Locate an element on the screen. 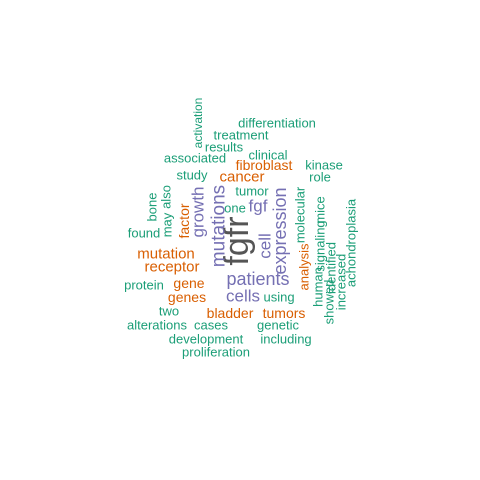 Image resolution: width=480 pixels, height=480 pixels. word-alterations: alterations is located at coordinates (157, 325).